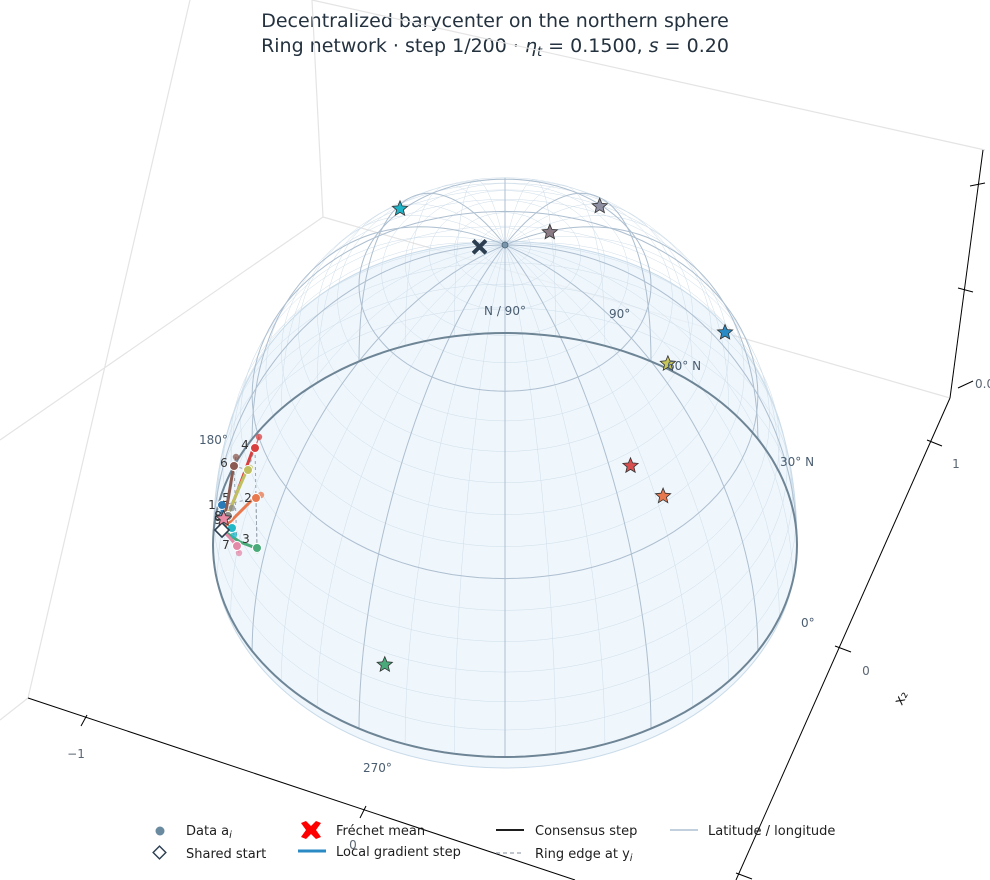  Describe the element at coordinates (505, 245) in the screenshot. I see `north-pole-marker` at that location.